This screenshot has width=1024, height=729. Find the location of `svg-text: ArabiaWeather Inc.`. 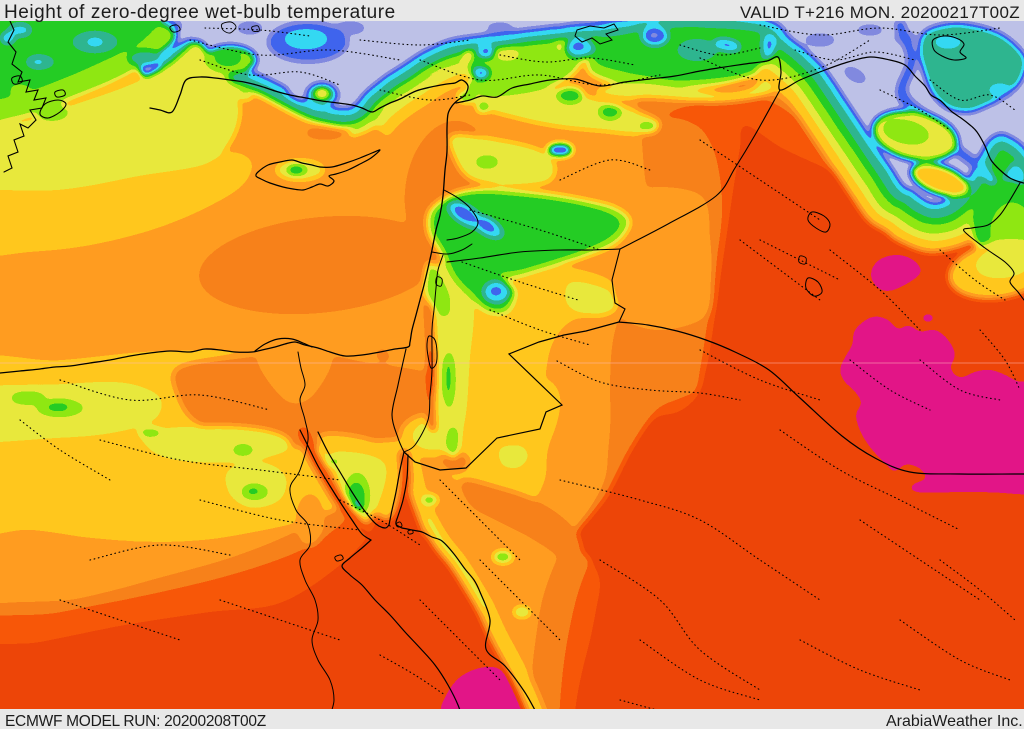

svg-text: ArabiaWeather Inc. is located at coordinates (954, 721).